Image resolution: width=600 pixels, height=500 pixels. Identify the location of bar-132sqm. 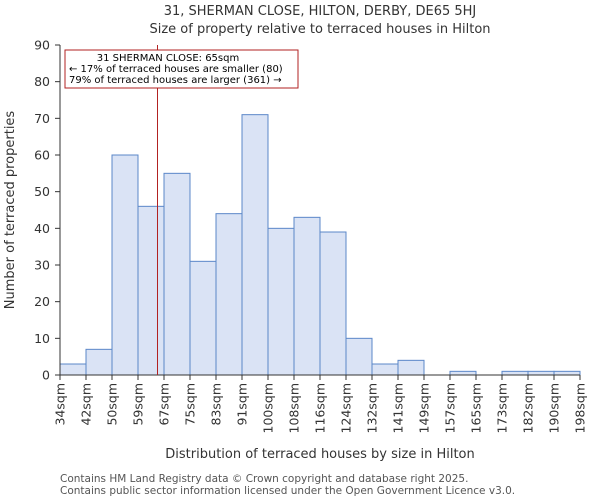
(385, 369).